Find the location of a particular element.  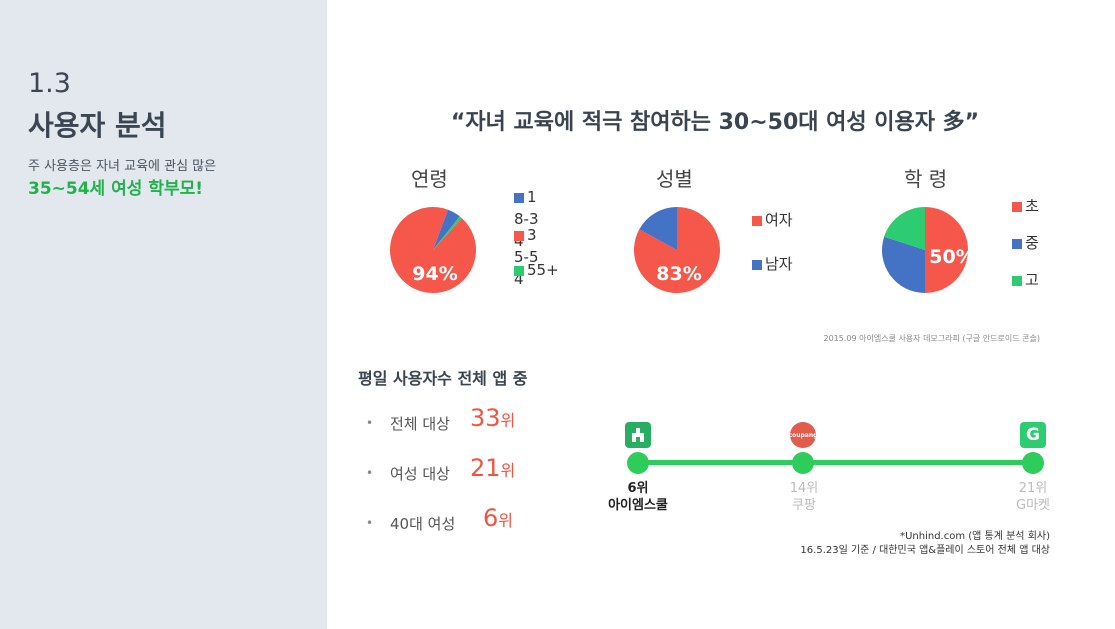

timeline-rank: 14위 is located at coordinates (804, 488).